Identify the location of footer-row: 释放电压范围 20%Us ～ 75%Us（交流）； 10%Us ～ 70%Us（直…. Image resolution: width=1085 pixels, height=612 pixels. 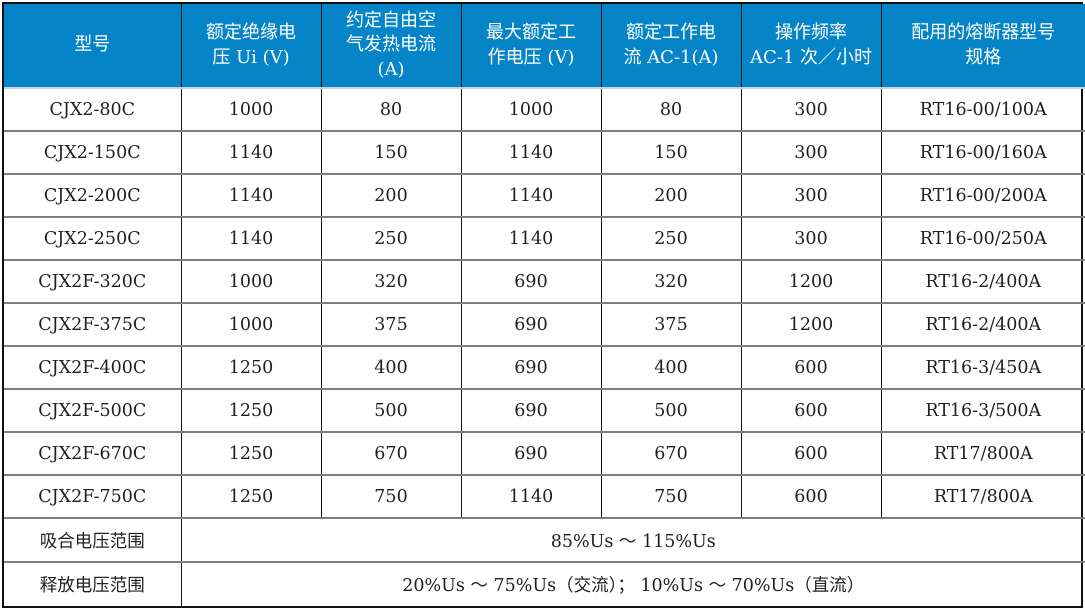
(544, 584).